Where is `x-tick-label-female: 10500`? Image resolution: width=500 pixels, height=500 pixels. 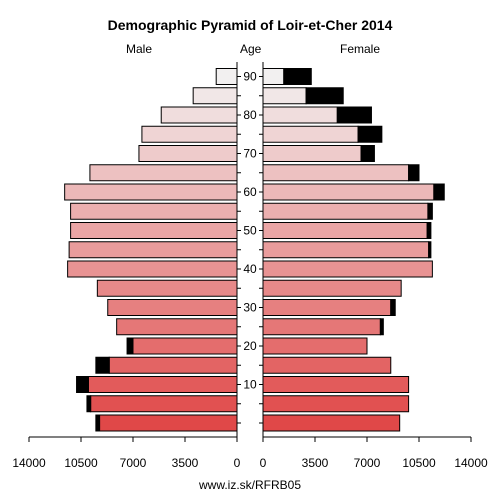
x-tick-label-female: 10500 is located at coordinates (419, 463).